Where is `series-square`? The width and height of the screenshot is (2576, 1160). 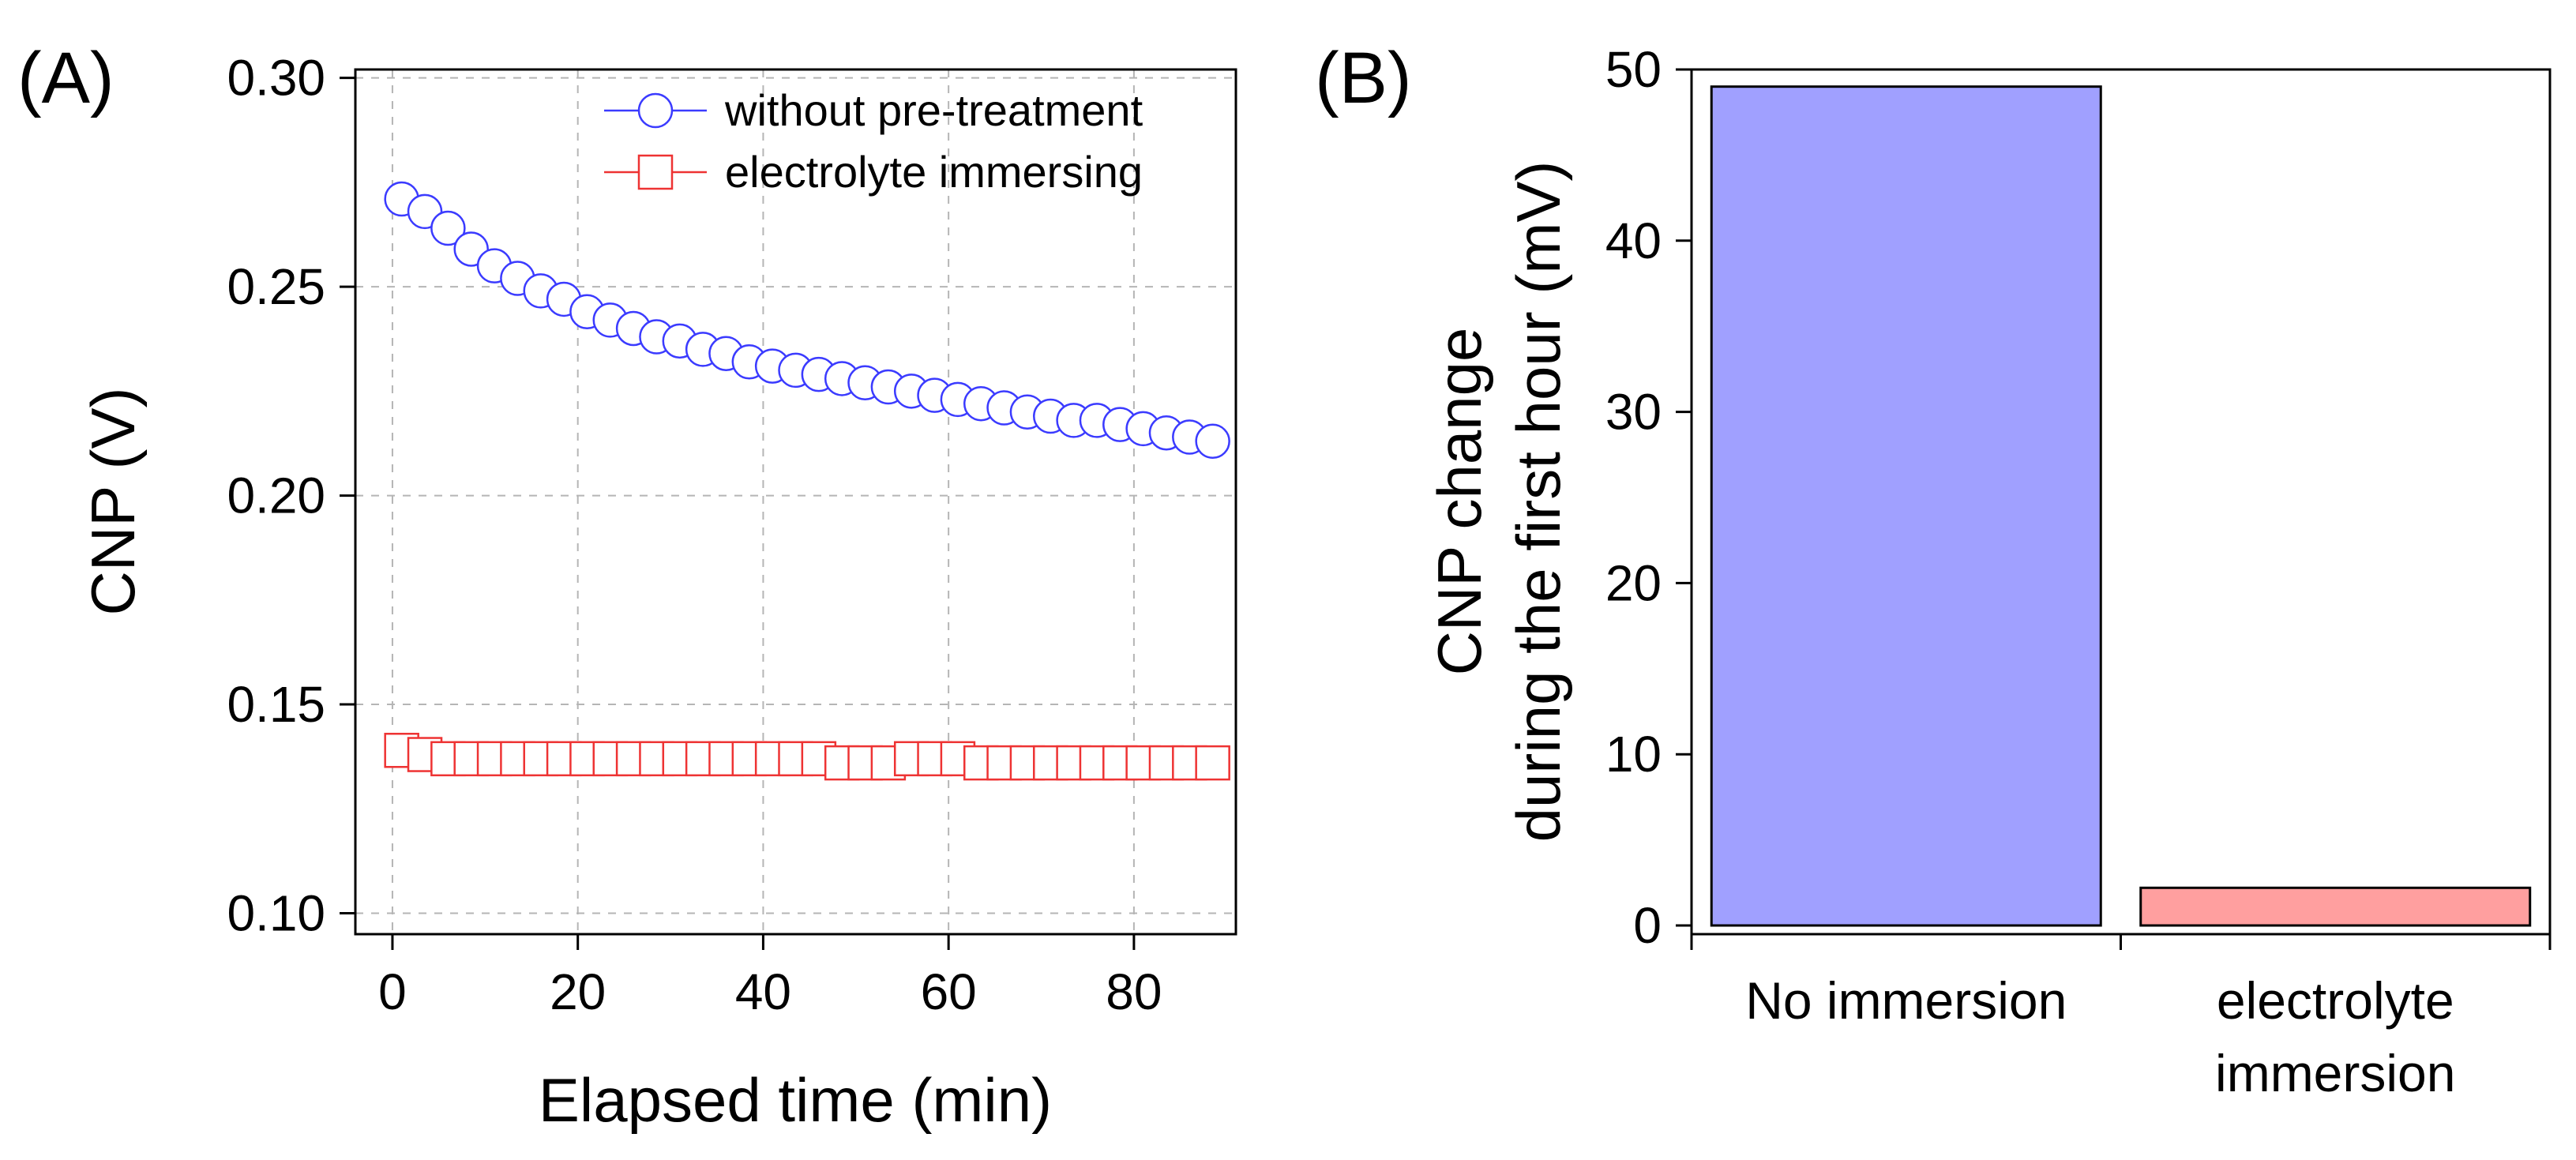 series-square is located at coordinates (807, 756).